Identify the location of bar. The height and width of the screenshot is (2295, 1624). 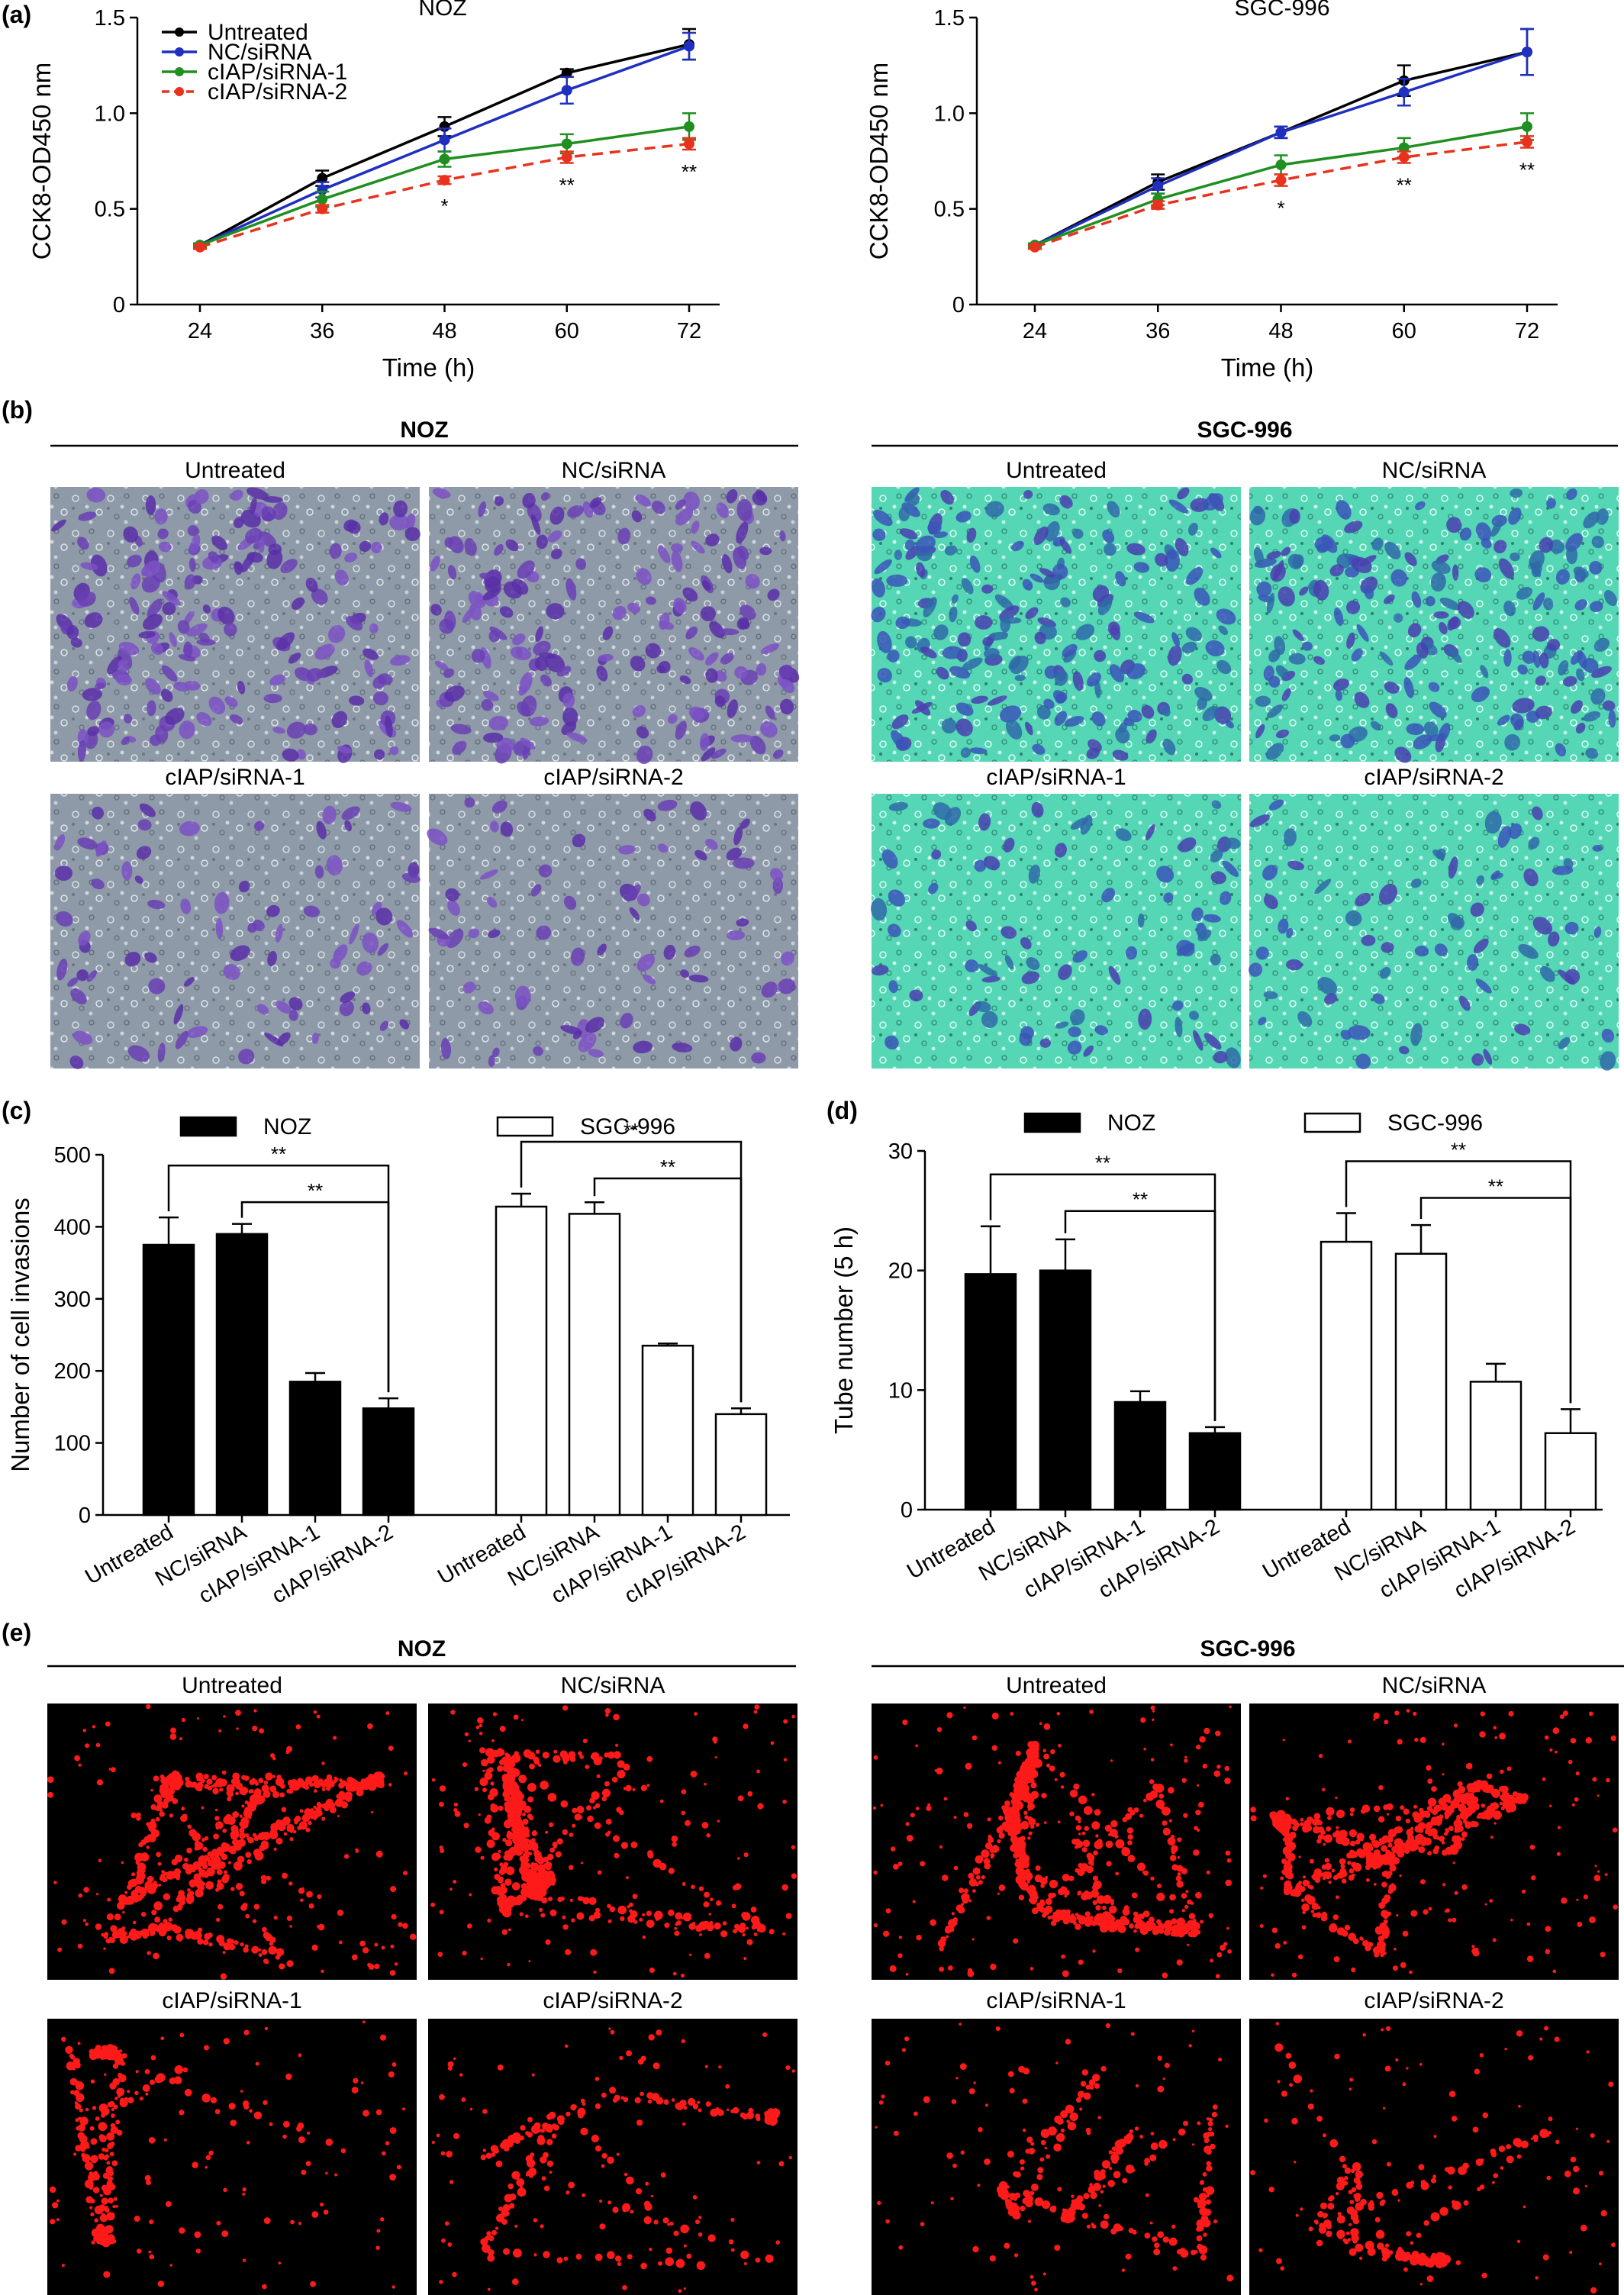
(521, 1361).